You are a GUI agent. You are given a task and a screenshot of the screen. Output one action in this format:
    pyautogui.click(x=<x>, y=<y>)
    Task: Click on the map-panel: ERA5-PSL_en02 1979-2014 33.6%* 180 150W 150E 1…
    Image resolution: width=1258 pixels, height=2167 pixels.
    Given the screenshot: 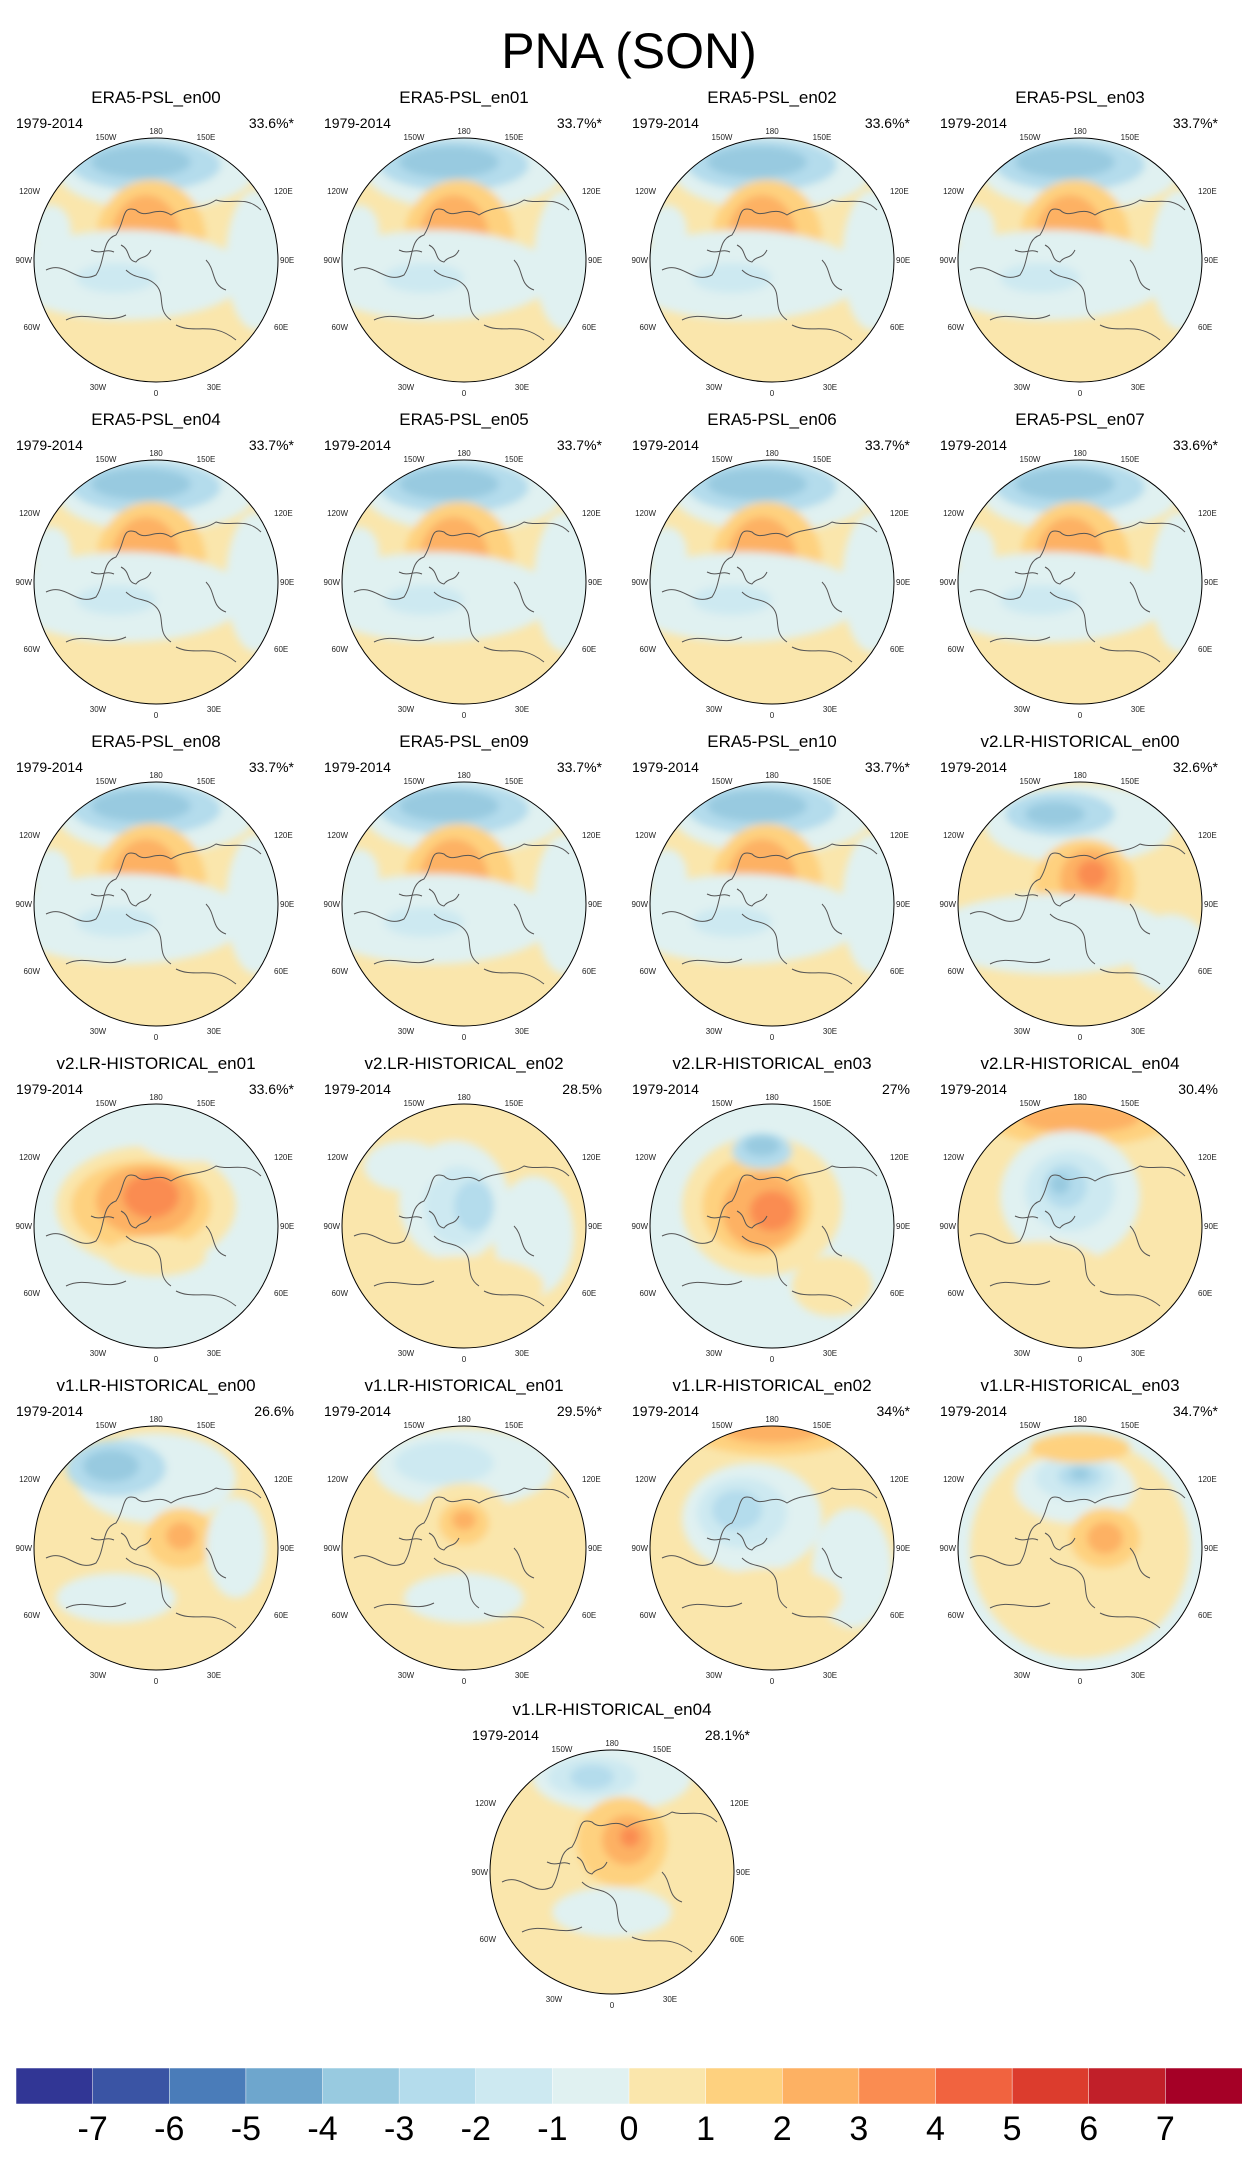 What is the action you would take?
    pyautogui.click(x=772, y=253)
    